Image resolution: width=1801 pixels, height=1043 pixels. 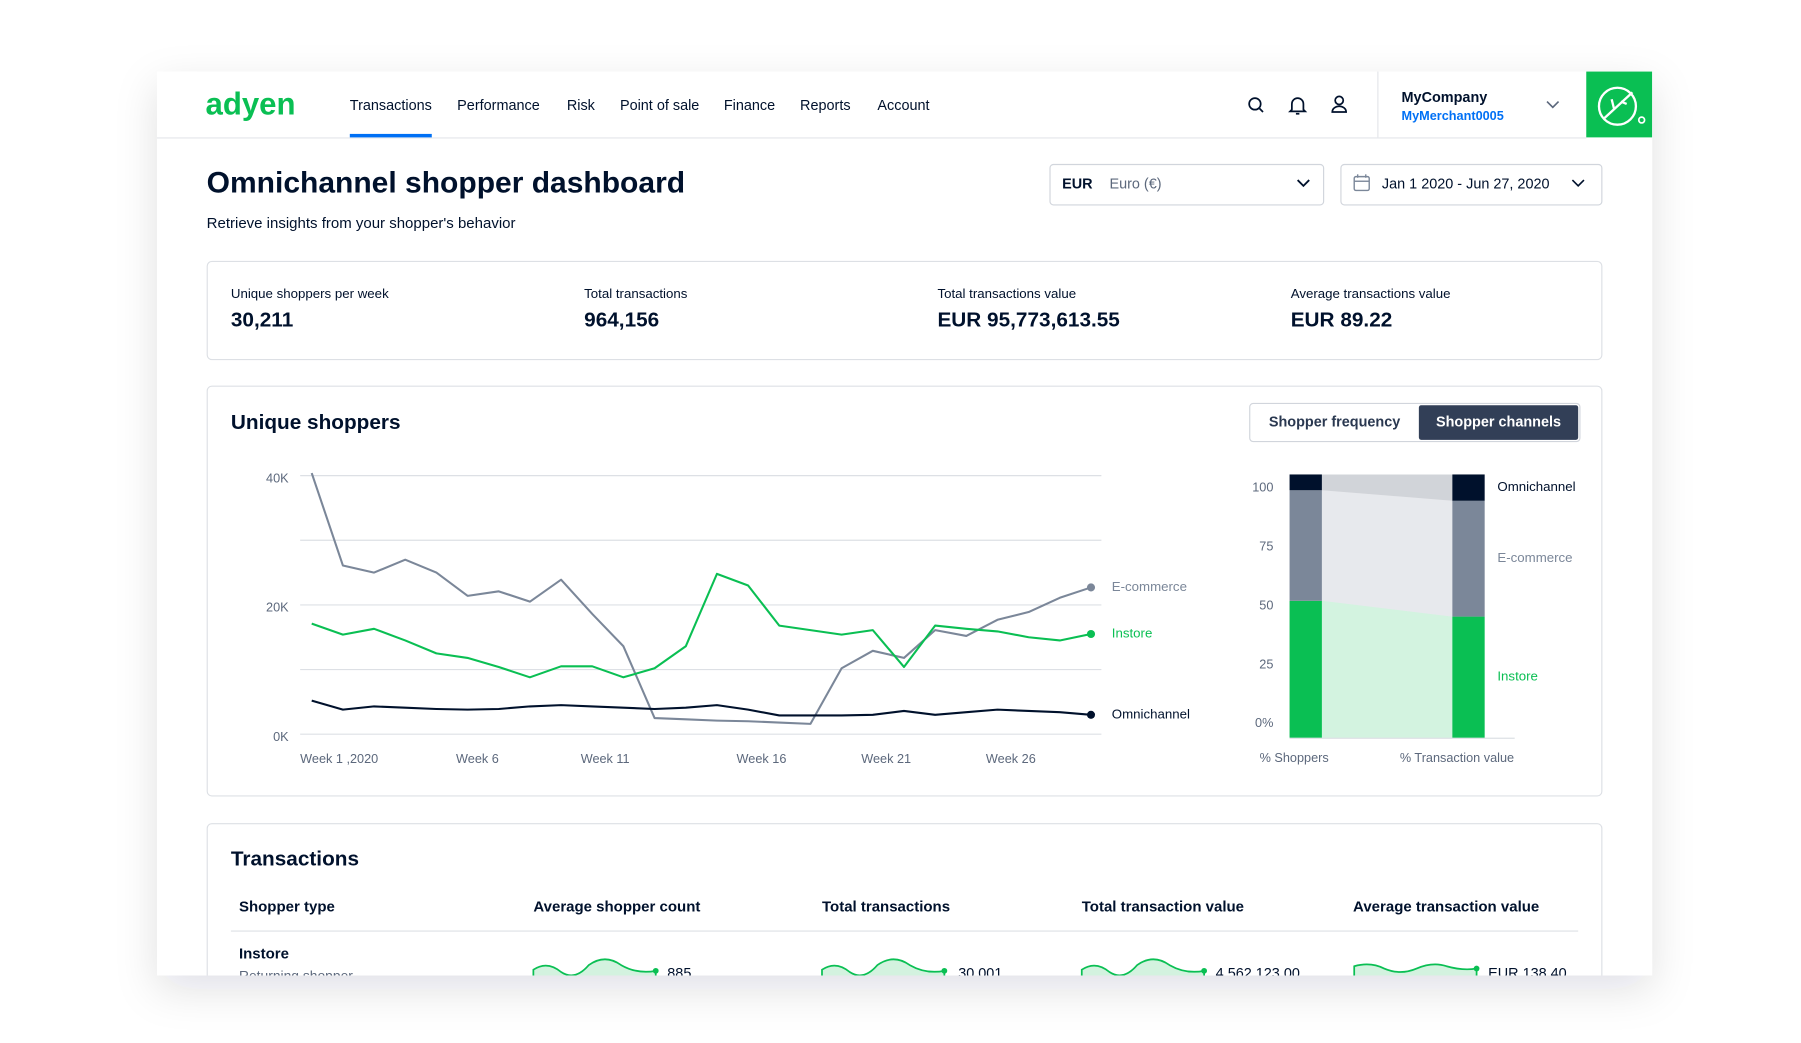 I want to click on y-tick-label: 0%, so click(x=1264, y=723).